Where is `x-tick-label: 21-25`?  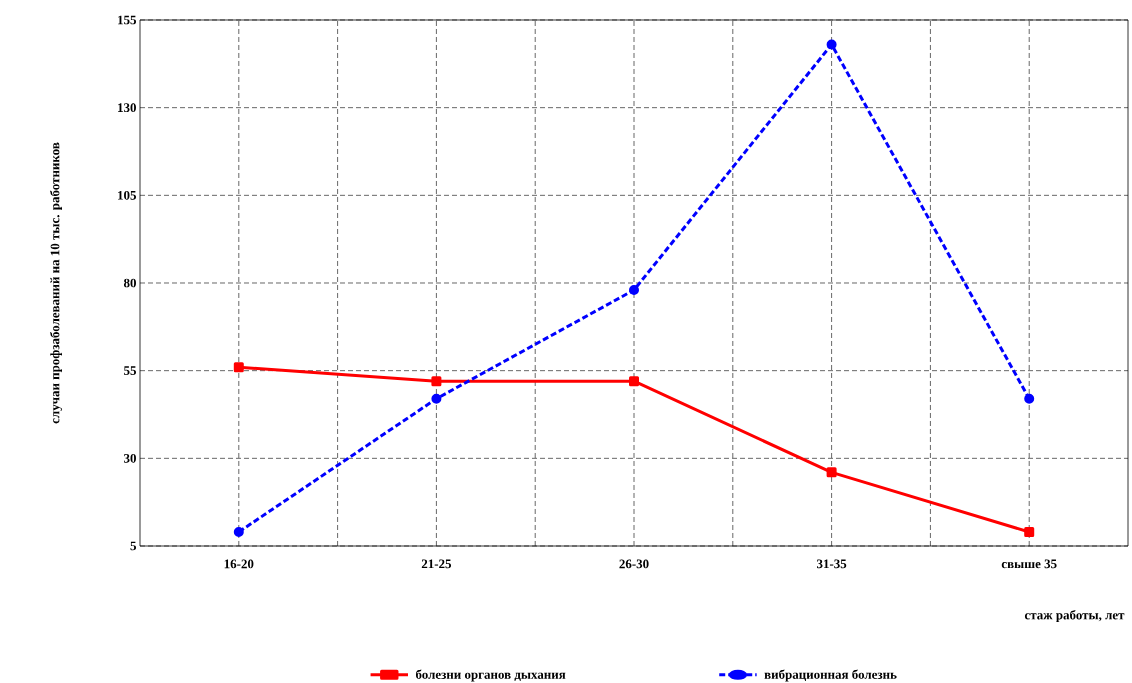 x-tick-label: 21-25 is located at coordinates (436, 564).